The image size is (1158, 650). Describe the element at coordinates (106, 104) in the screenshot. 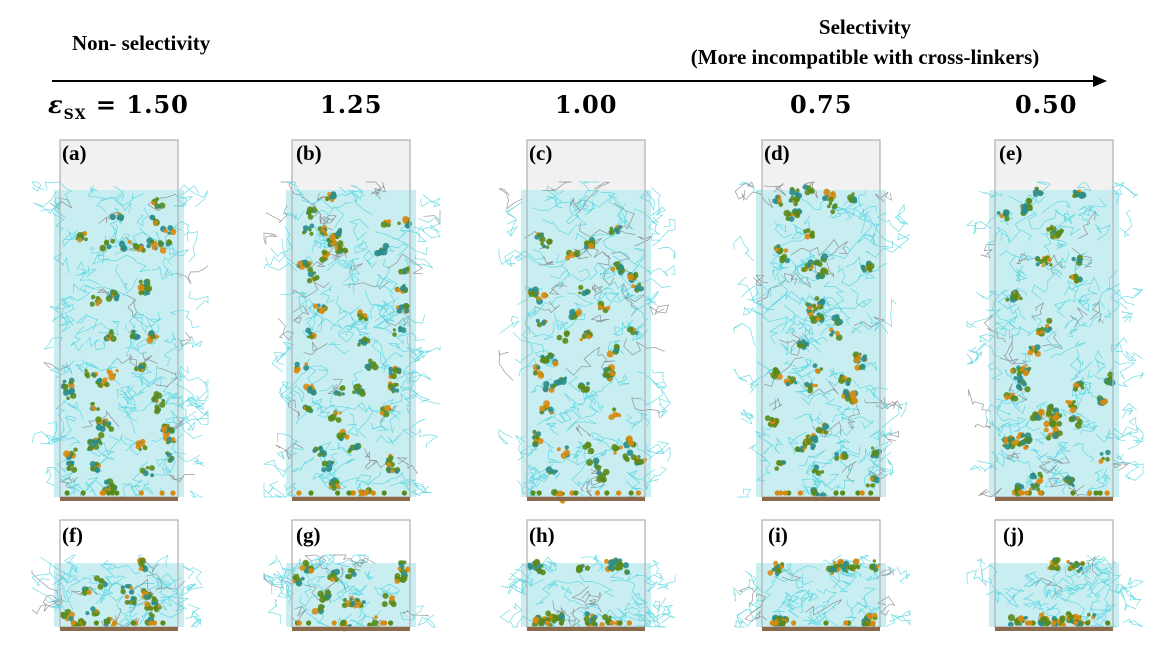

I see `epsilon-equals: =` at that location.